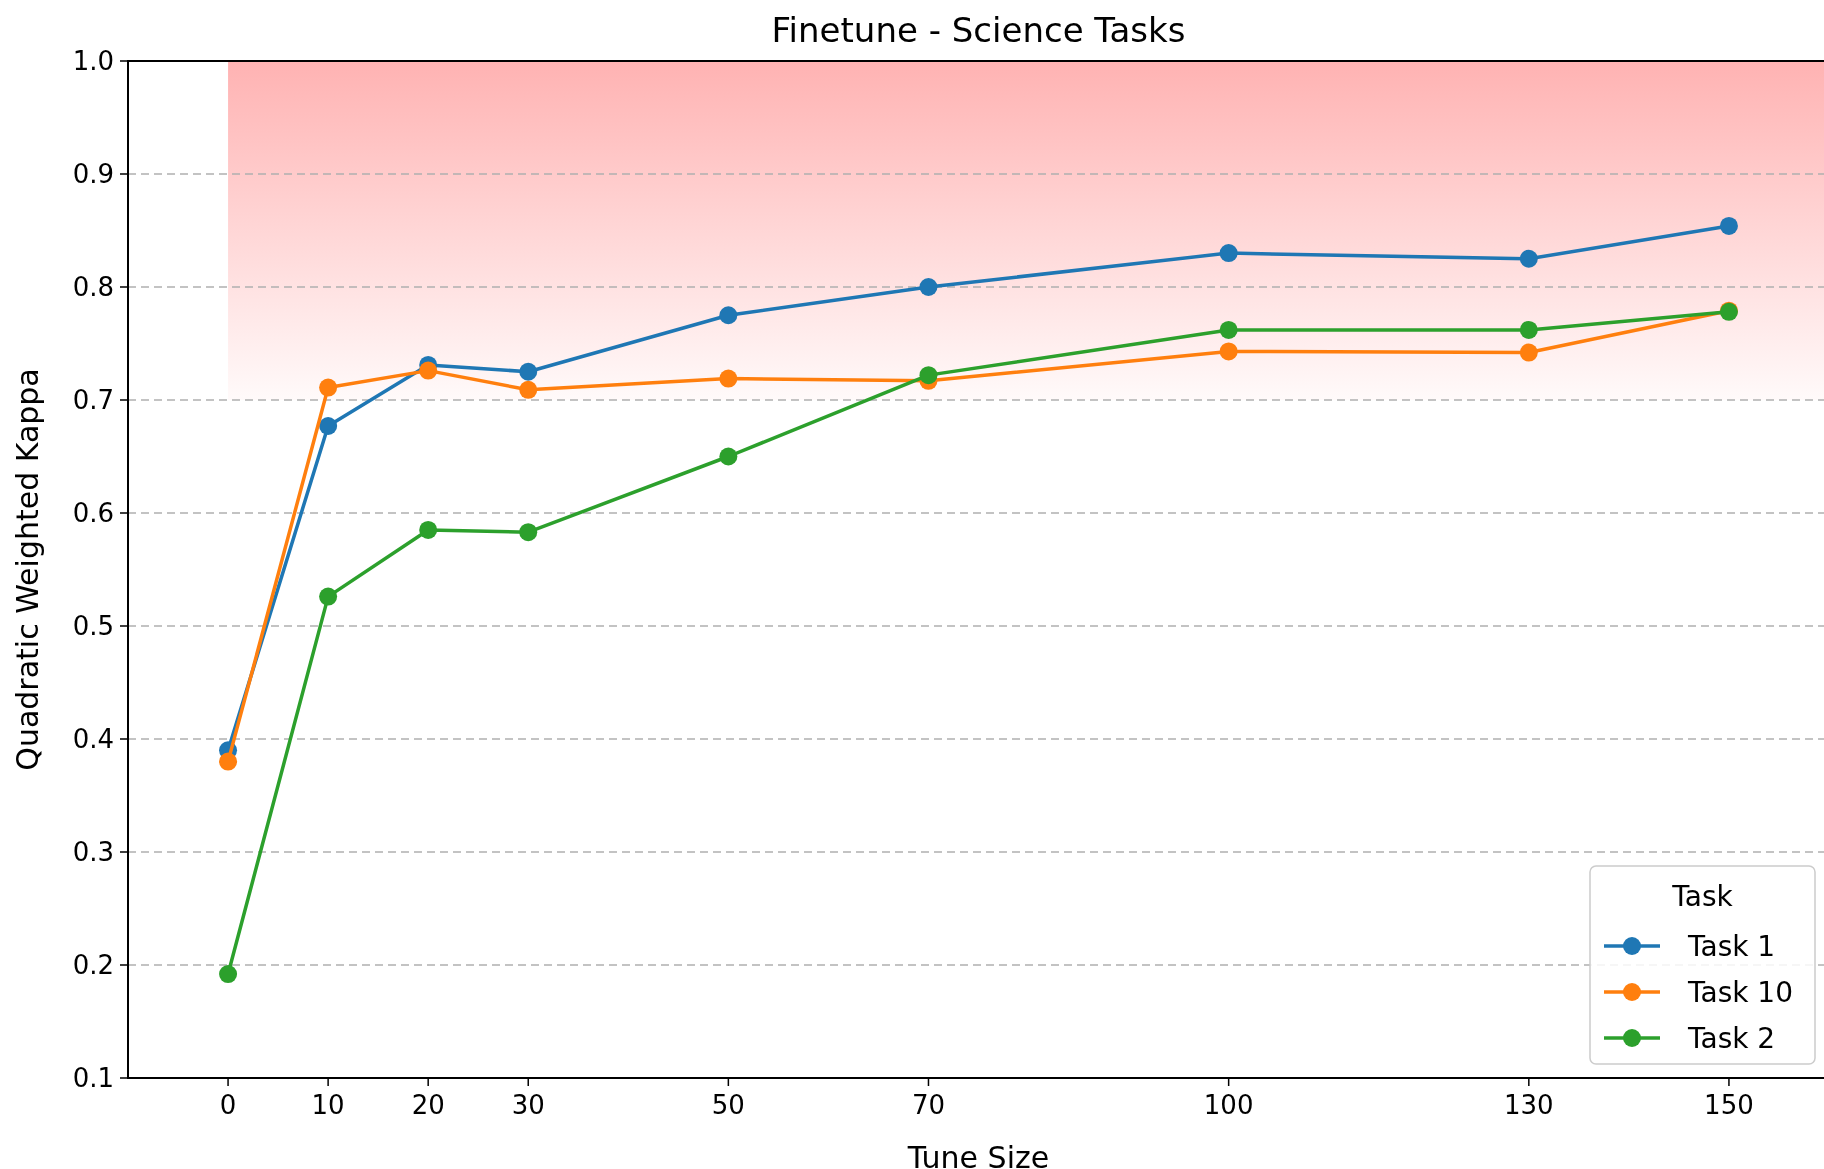  I want to click on x-tick-label: 130, so click(1529, 1105).